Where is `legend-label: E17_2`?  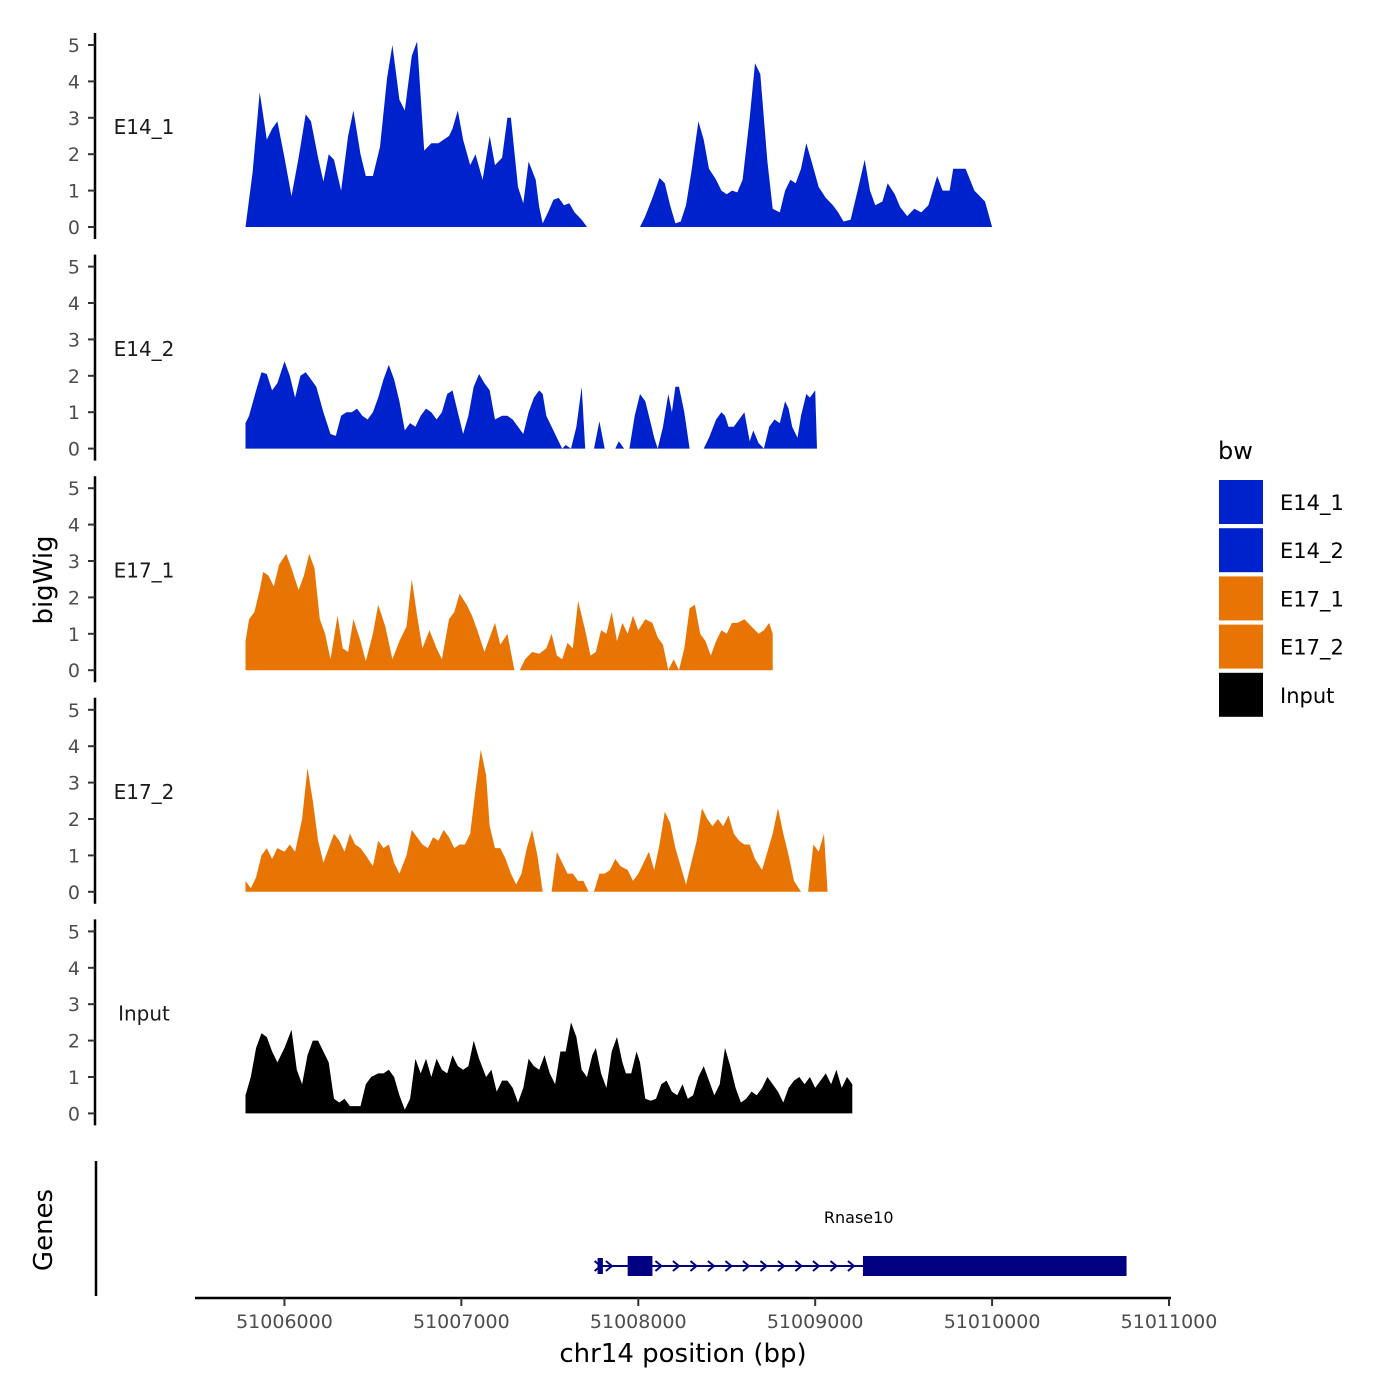
legend-label: E17_2 is located at coordinates (1312, 648).